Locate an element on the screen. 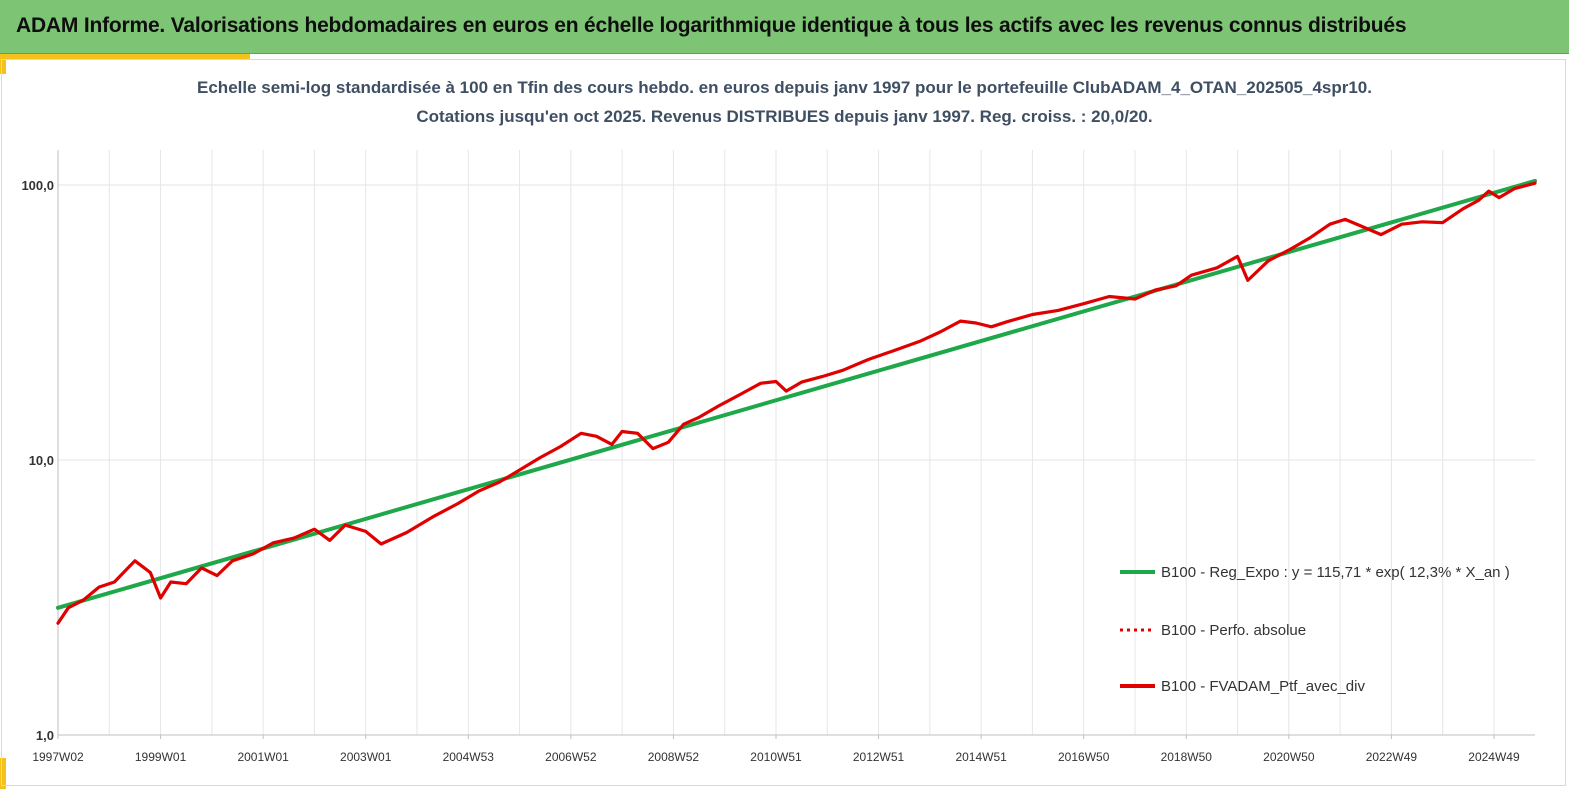  x-tick-label: 2006W52 is located at coordinates (571, 757).